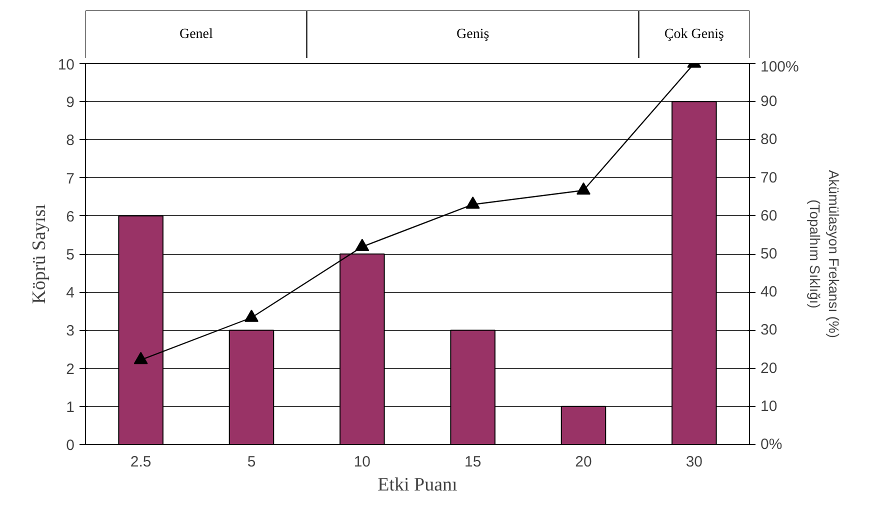 The width and height of the screenshot is (874, 526). I want to click on text: Çok Geniş, so click(694, 34).